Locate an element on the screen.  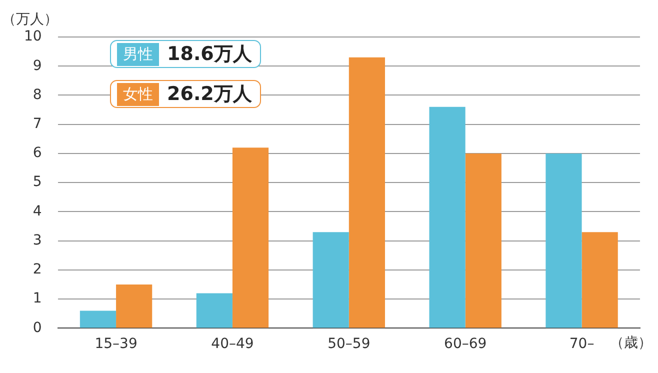
y-axis-title: （万人） is located at coordinates (30, 20).